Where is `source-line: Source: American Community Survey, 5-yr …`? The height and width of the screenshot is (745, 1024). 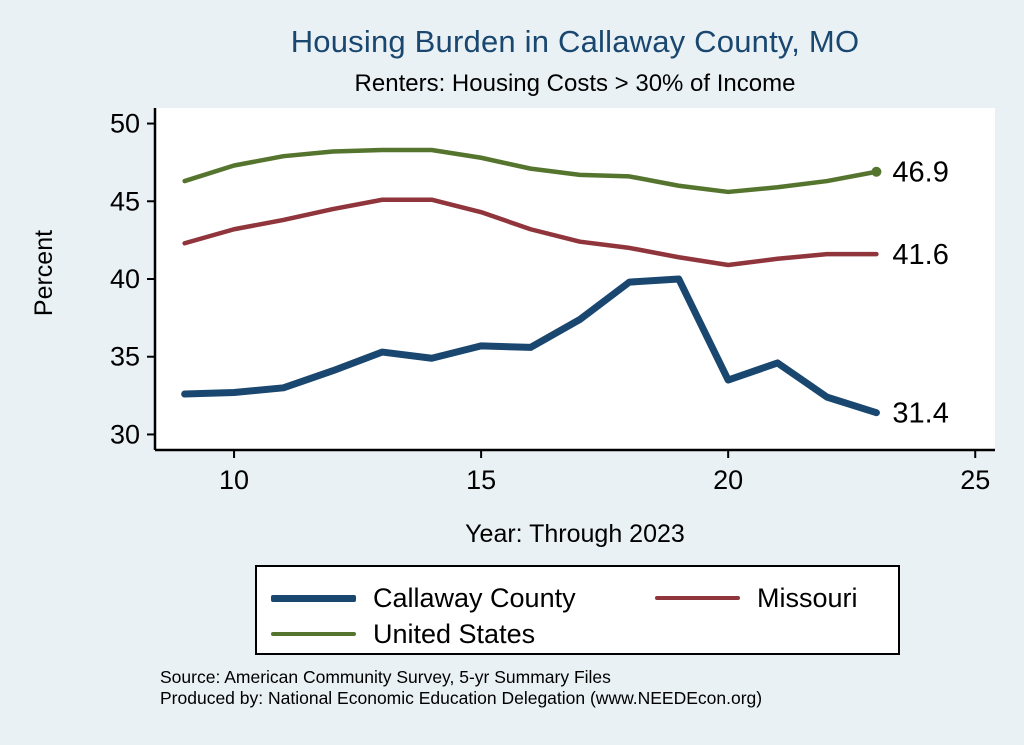 source-line: Source: American Community Survey, 5-yr … is located at coordinates (385, 677).